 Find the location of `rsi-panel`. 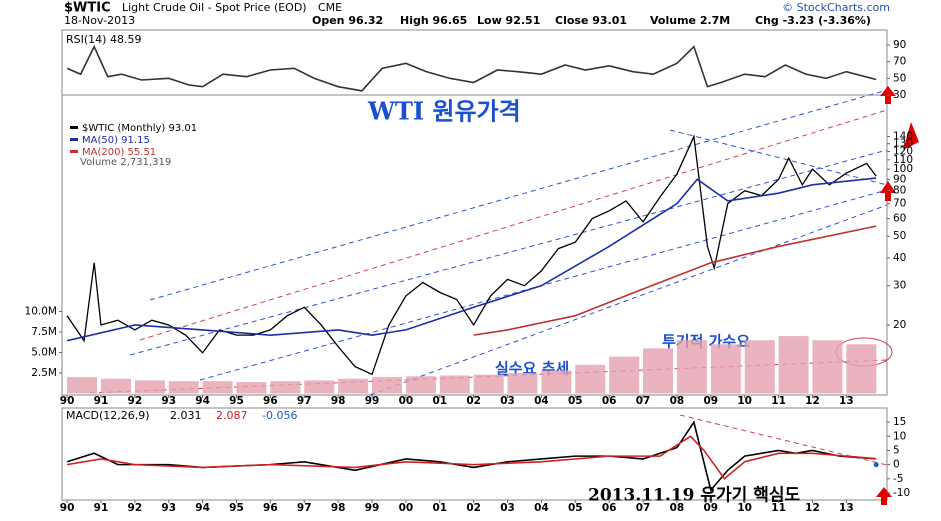

rsi-panel is located at coordinates (474, 62).